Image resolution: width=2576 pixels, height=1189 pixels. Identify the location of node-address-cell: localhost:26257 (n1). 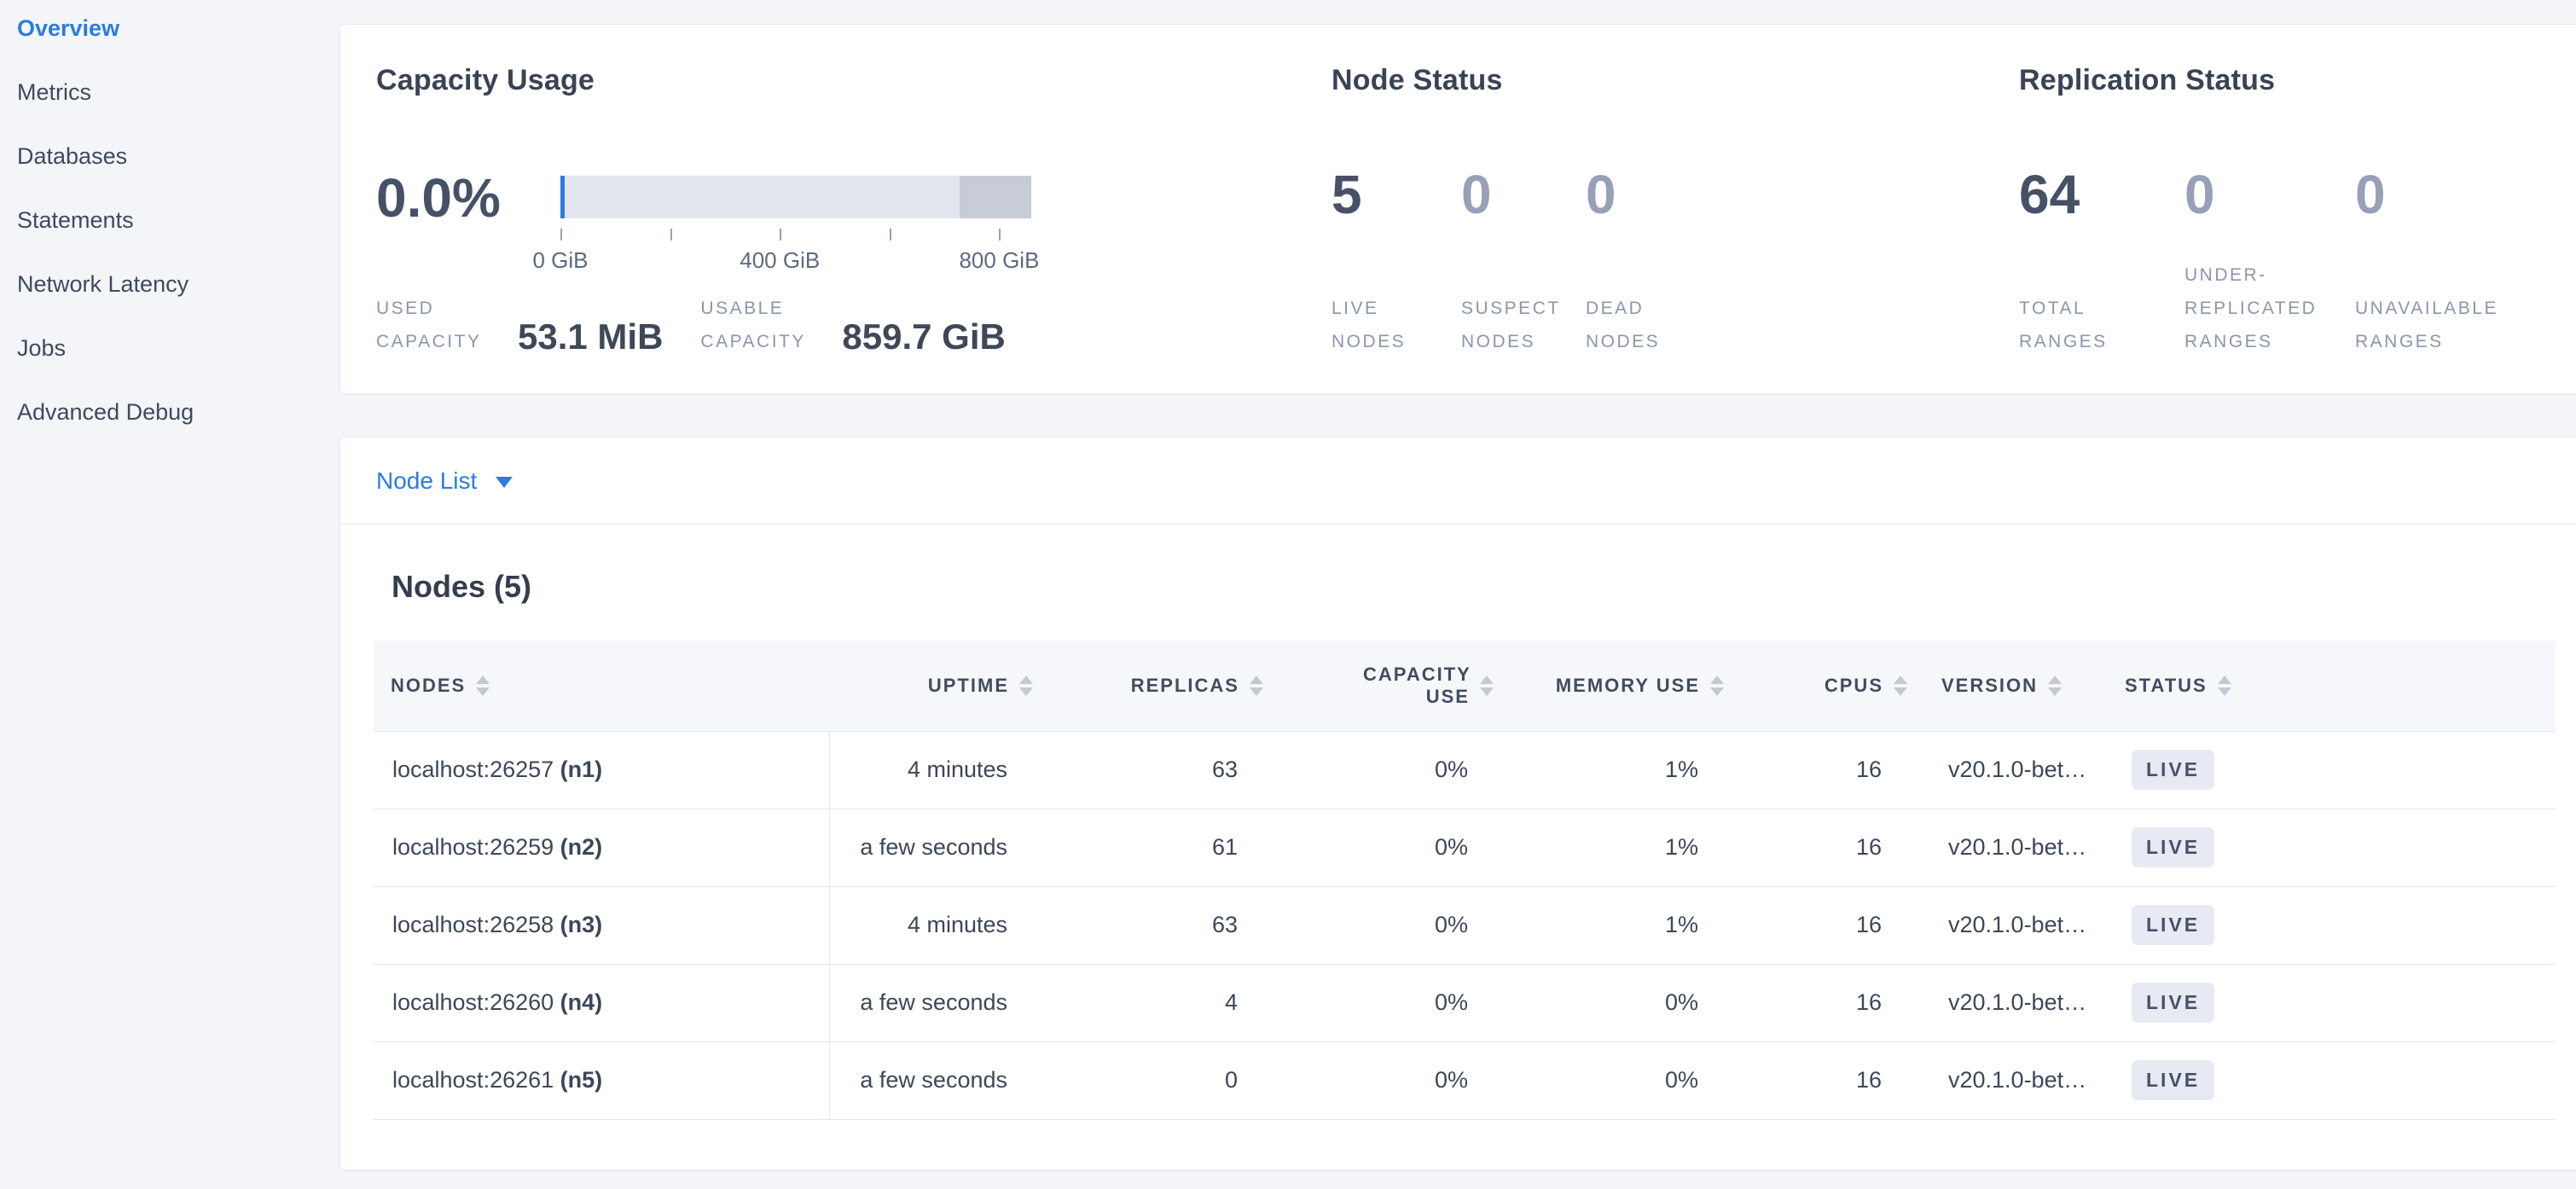
(602, 770).